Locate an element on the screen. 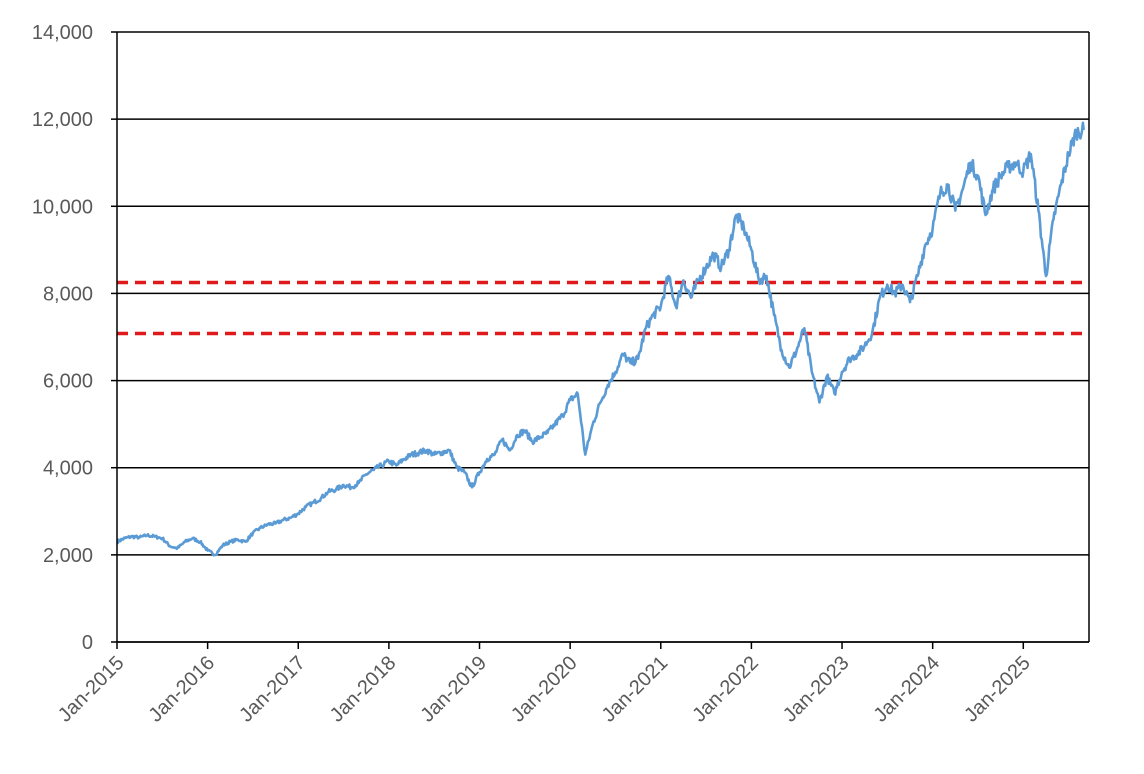 Image resolution: width=1144 pixels, height=774 pixels. y-tick-label: 0 is located at coordinates (87, 643).